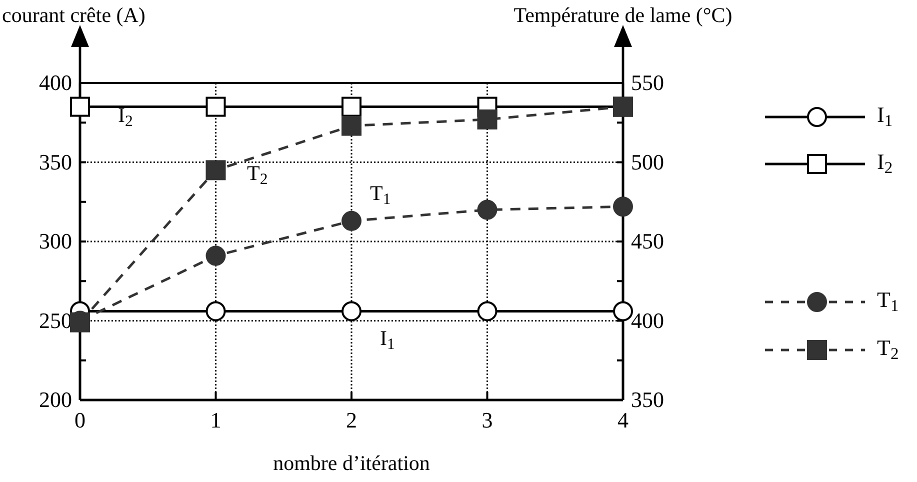 The image size is (917, 482). I want to click on y-tick-label: 300, so click(55, 241).